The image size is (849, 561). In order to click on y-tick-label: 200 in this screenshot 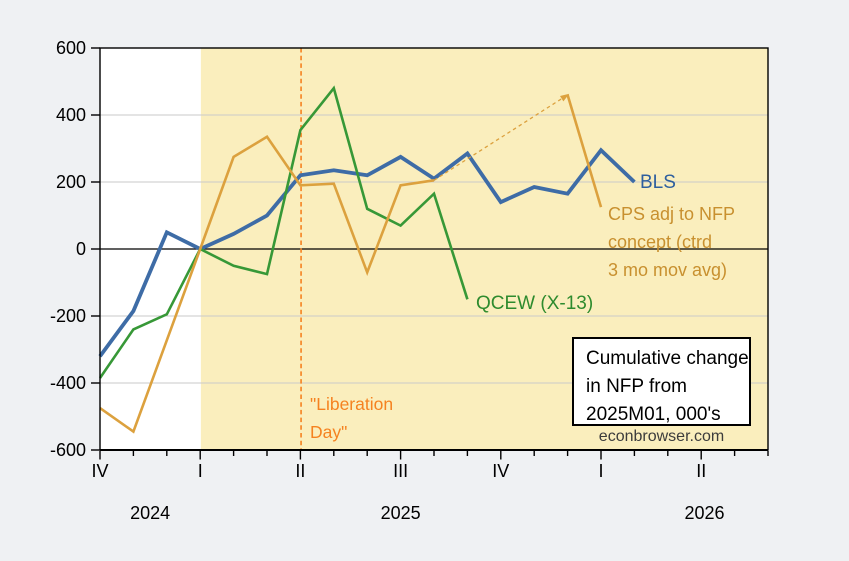, I will do `click(71, 182)`.